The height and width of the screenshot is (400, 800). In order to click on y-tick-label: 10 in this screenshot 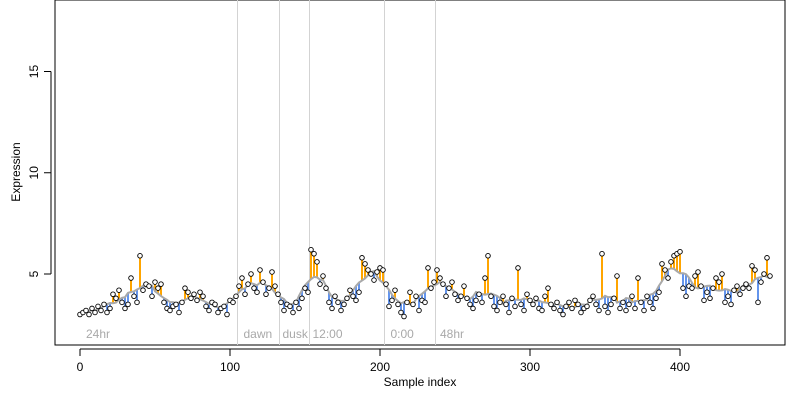, I will do `click(34, 173)`.